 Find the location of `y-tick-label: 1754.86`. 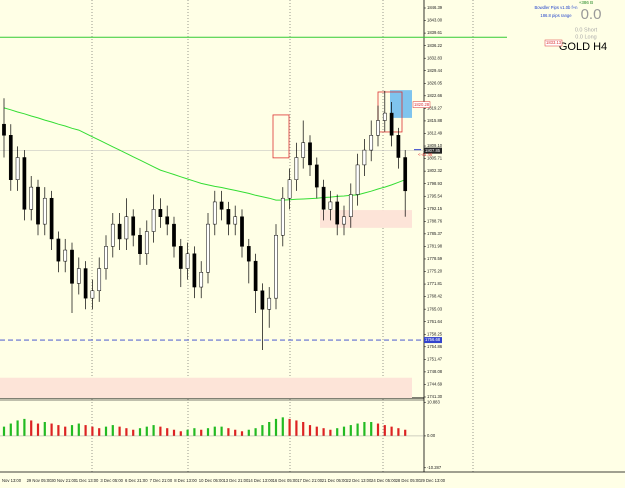

y-tick-label: 1754.86 is located at coordinates (435, 346).